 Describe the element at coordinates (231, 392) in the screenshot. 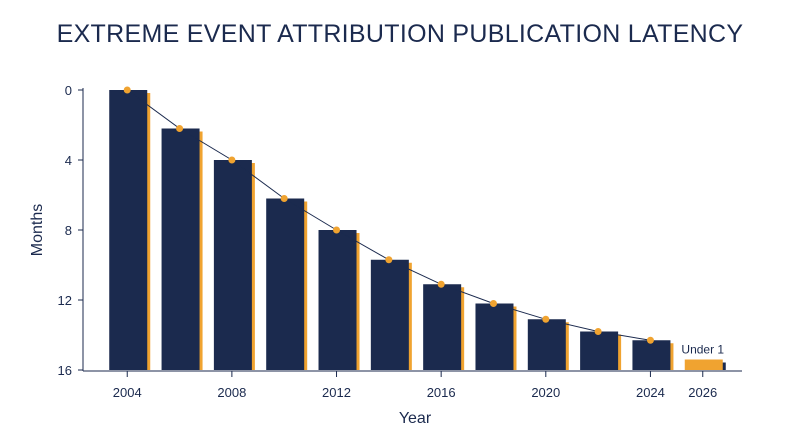

I see `x-tick-label: 2008` at that location.